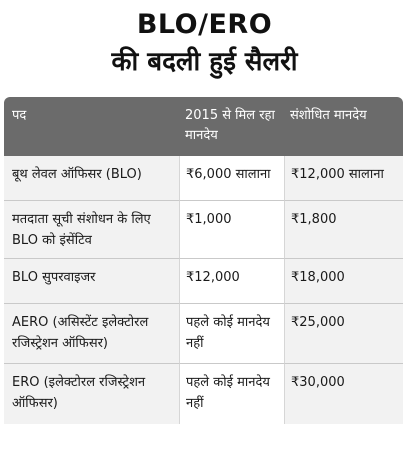  I want to click on cell-old-honorarium: ₹1,000, so click(231, 230).